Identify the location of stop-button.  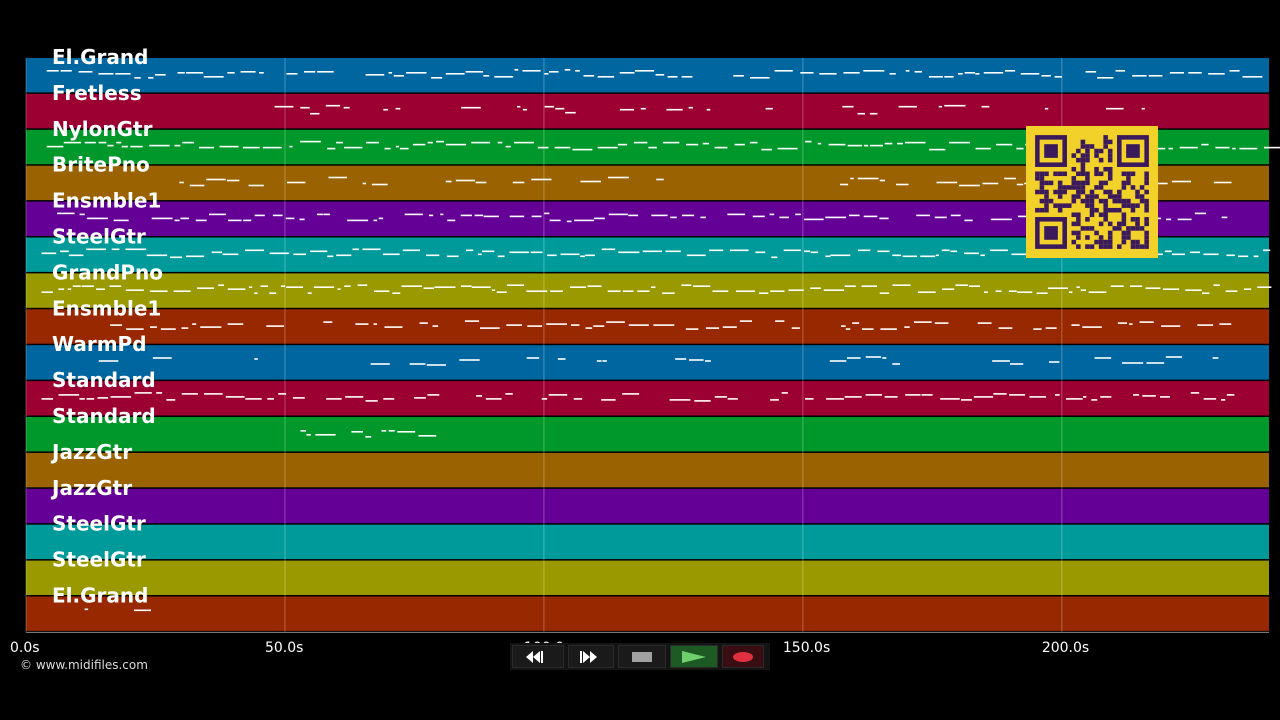
(642, 656).